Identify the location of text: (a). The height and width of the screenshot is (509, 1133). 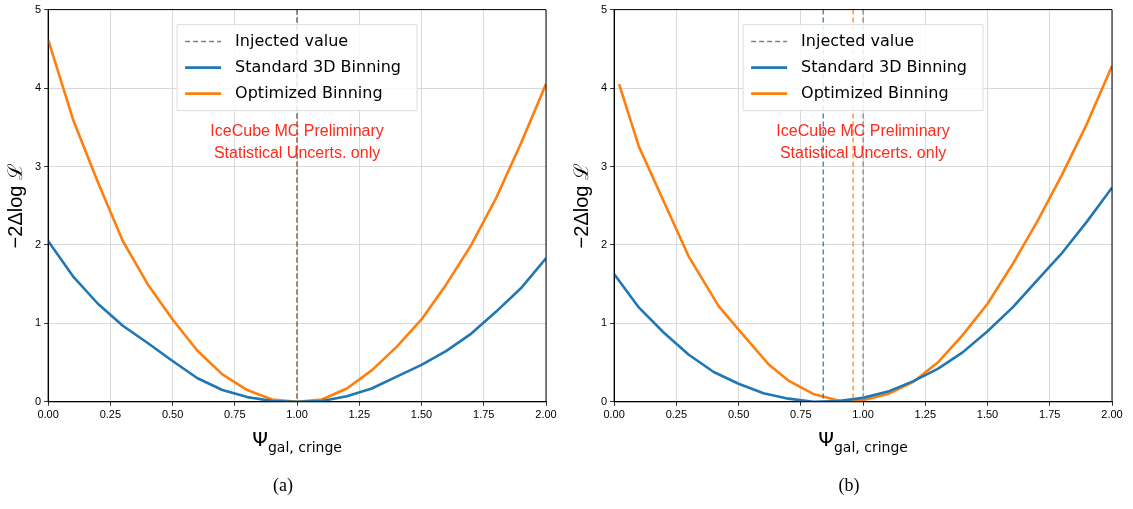
(283, 485).